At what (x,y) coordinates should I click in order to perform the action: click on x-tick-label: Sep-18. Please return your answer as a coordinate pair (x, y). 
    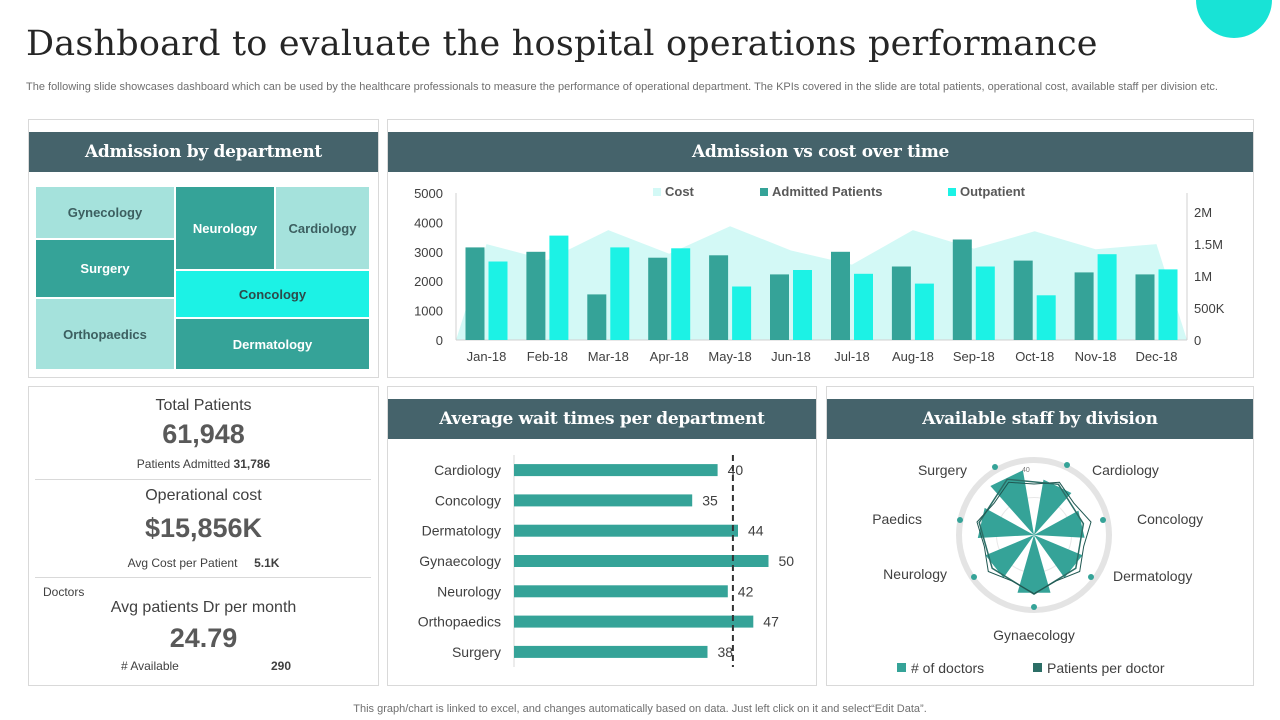
    Looking at the image, I should click on (974, 356).